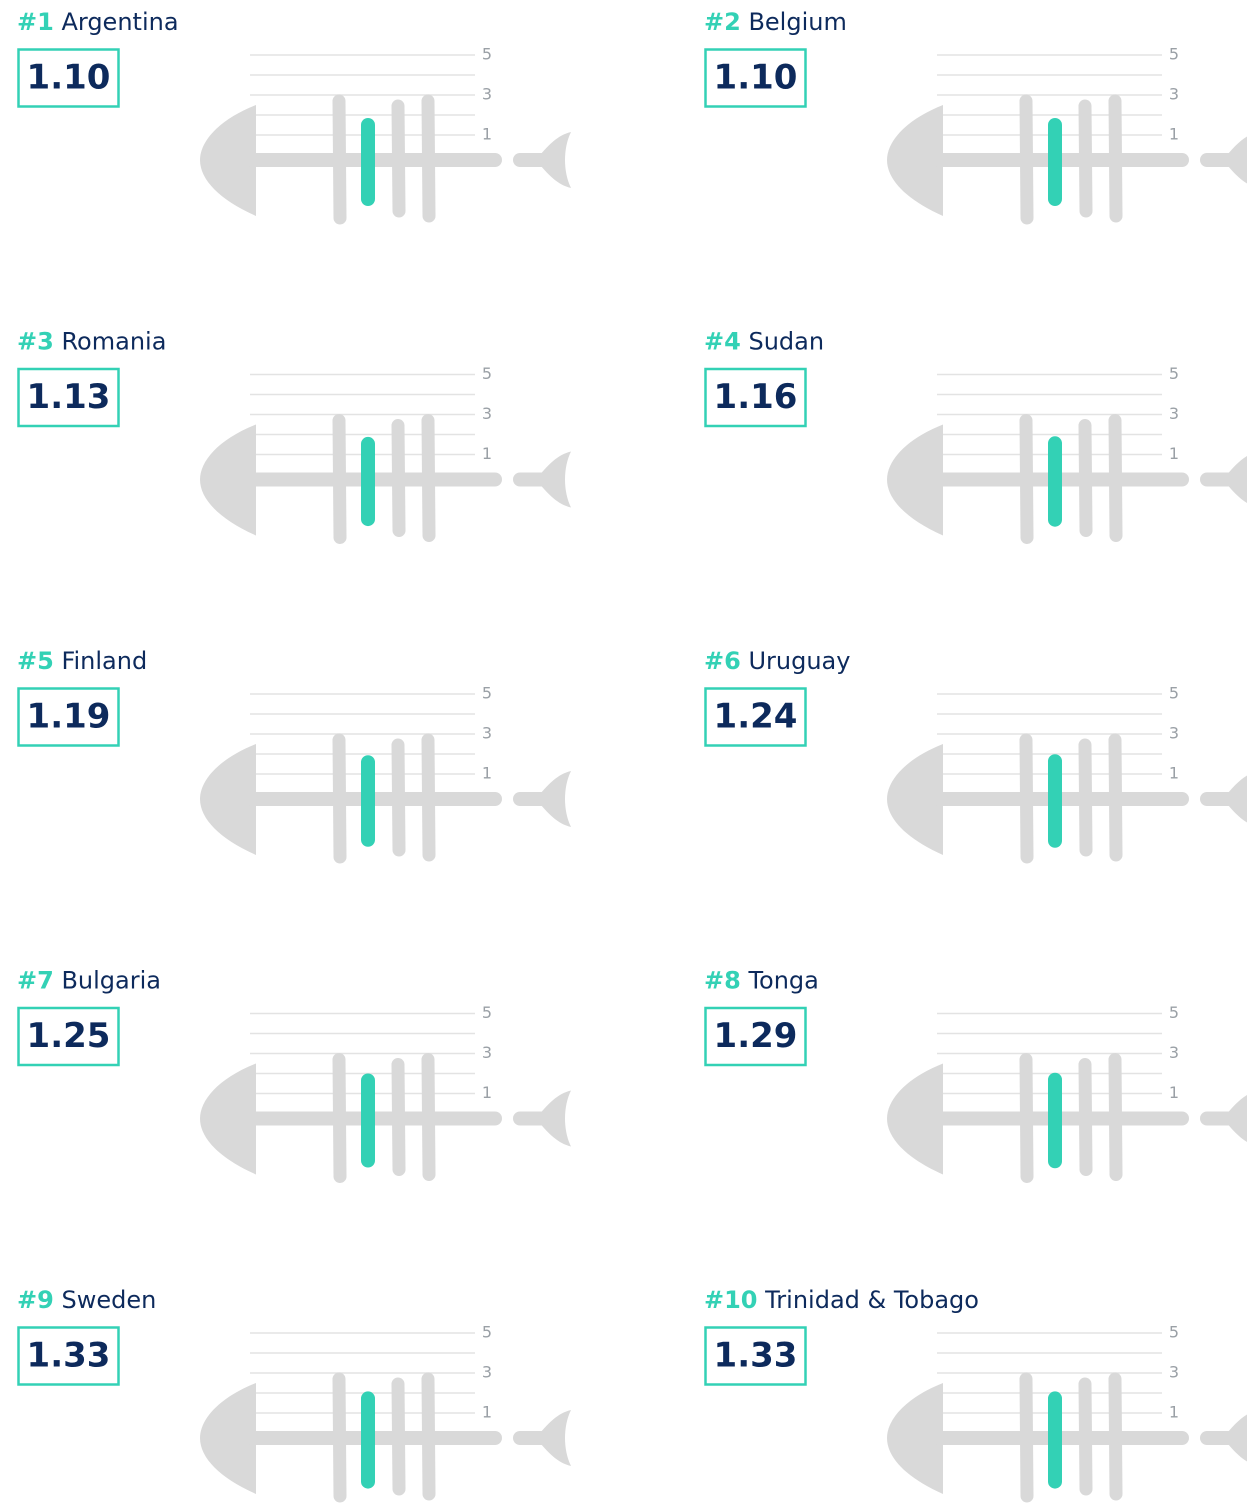 The image size is (1247, 1505). What do you see at coordinates (69, 397) in the screenshot?
I see `value-label: 1.13` at bounding box center [69, 397].